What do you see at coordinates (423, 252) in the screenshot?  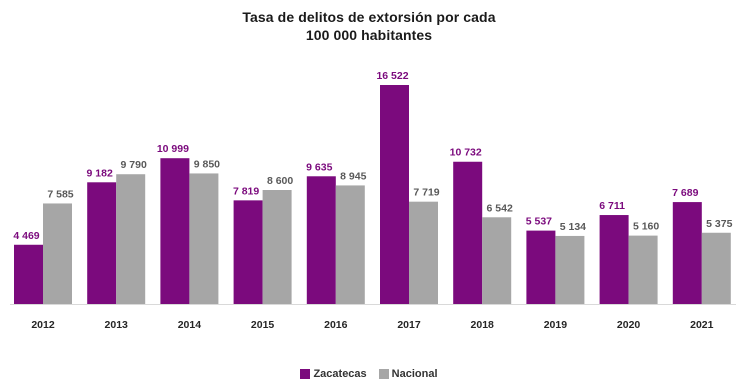 I see `bar-nacional-2017` at bounding box center [423, 252].